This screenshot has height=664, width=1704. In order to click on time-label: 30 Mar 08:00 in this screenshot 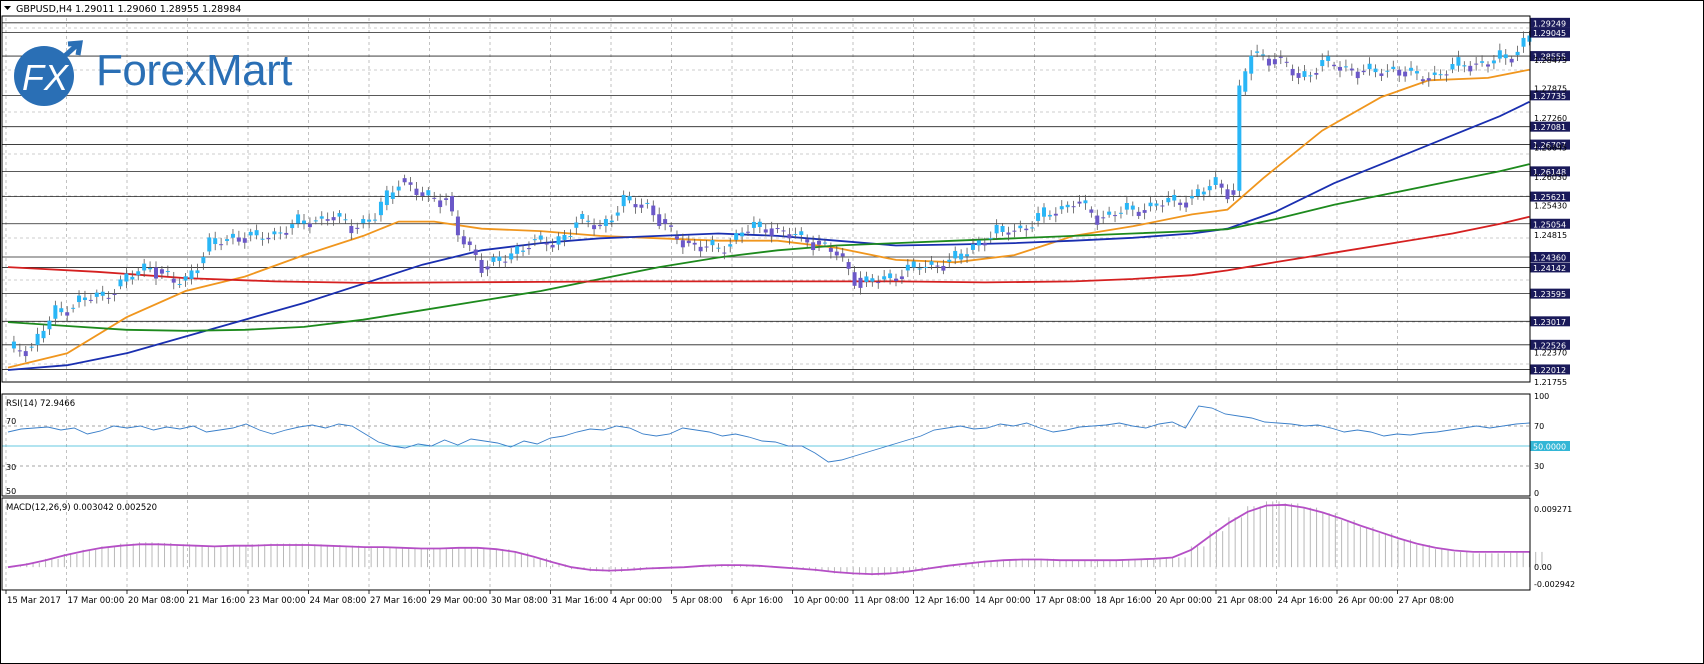, I will do `click(519, 601)`.